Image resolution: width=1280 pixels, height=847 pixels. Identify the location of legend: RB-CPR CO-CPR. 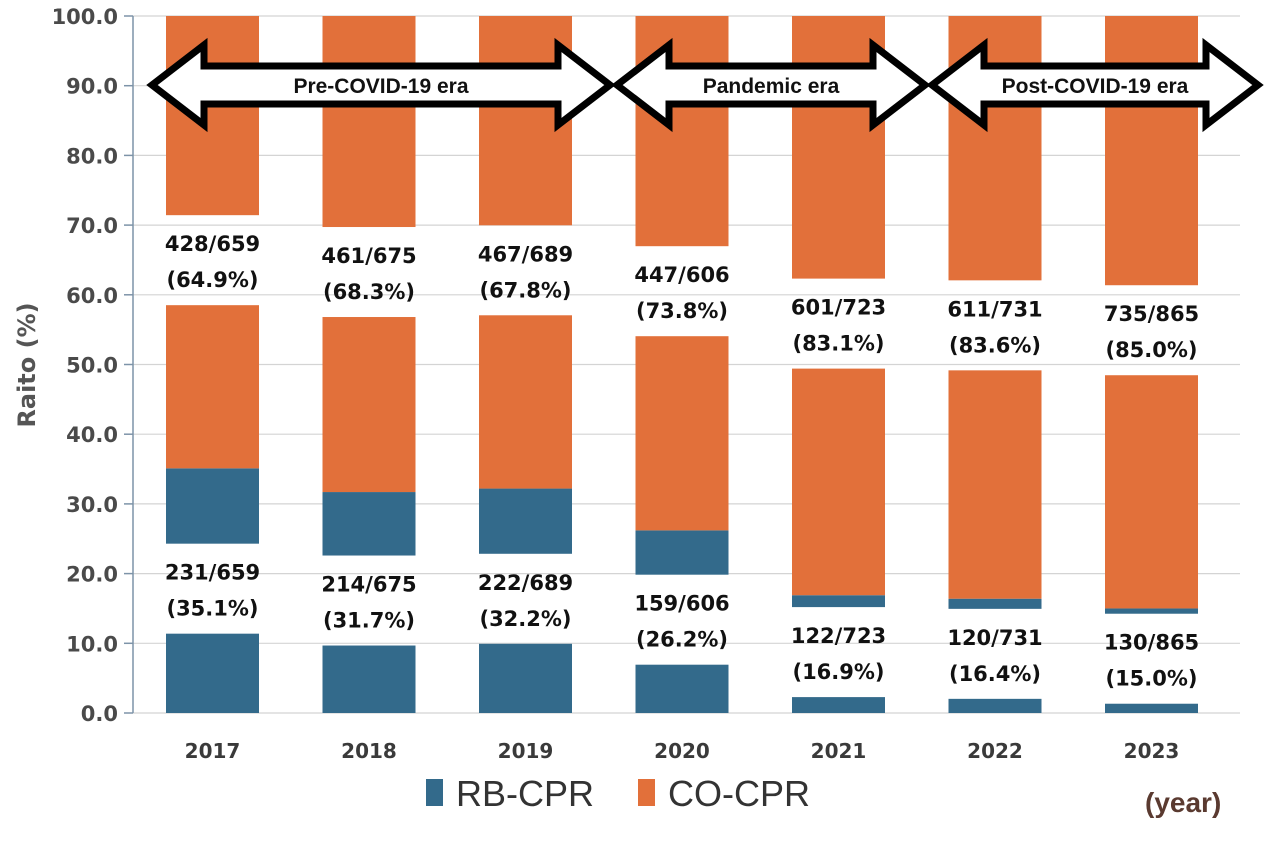
(618, 793).